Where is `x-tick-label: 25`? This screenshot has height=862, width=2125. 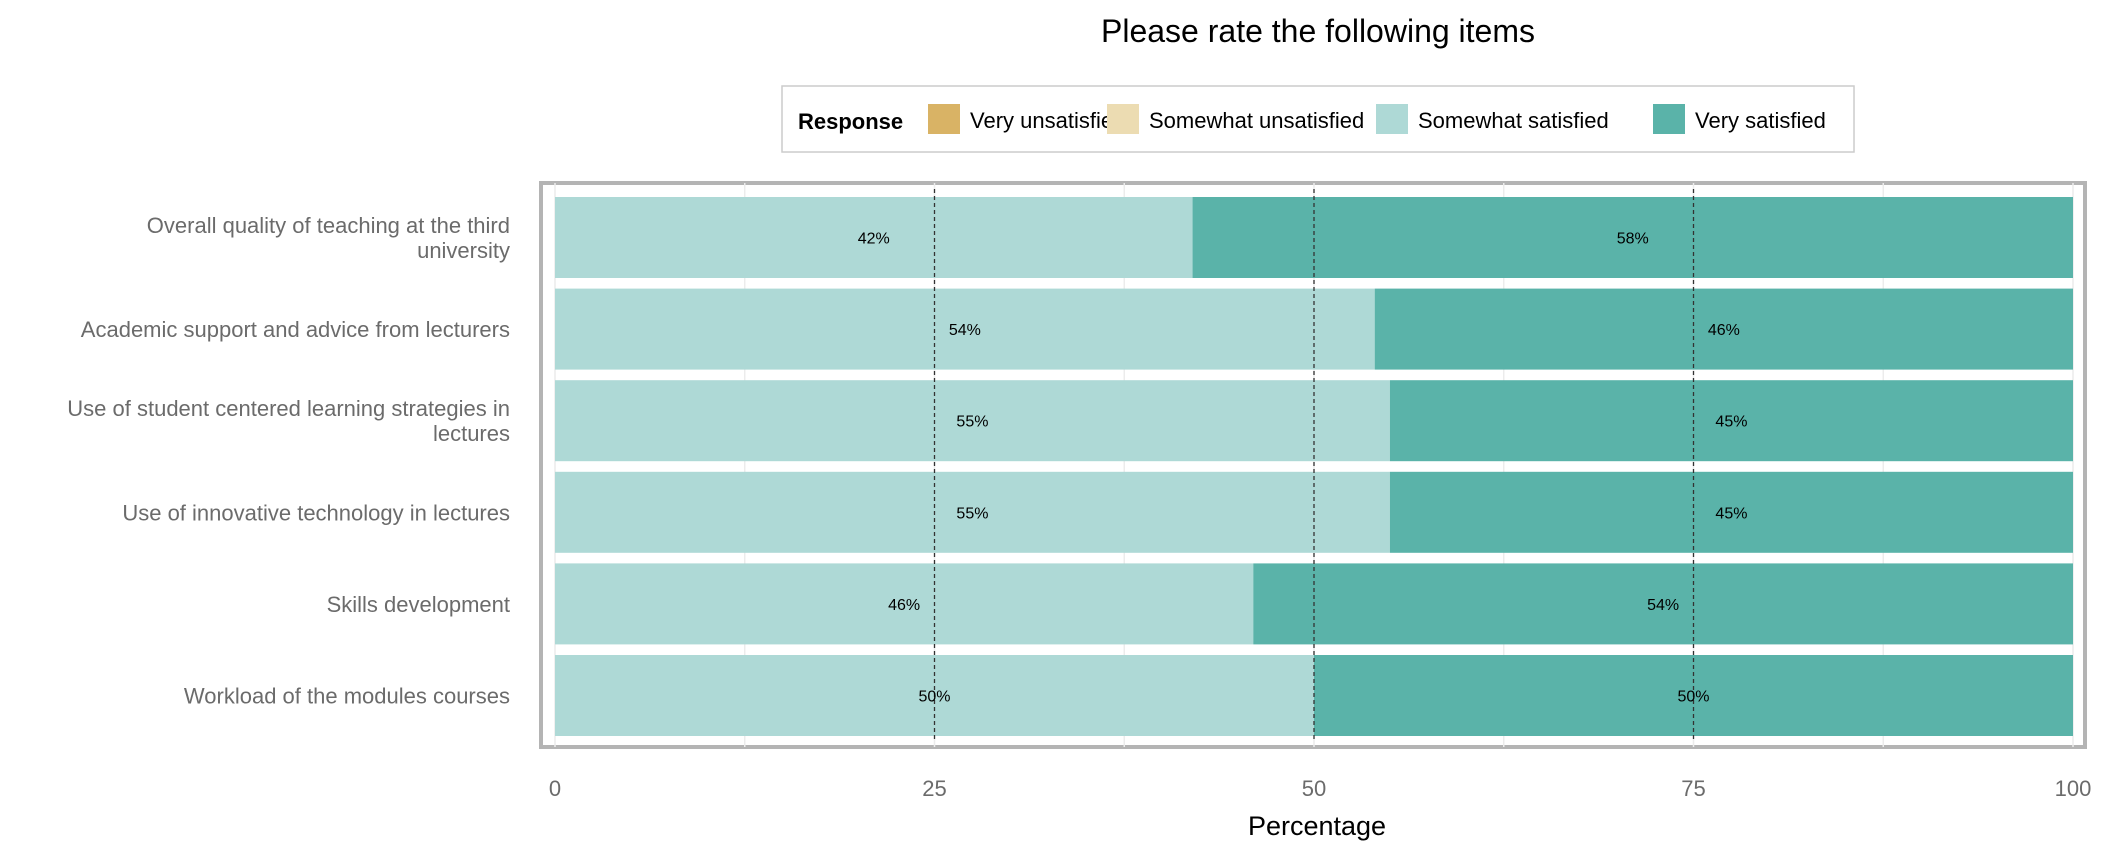
x-tick-label: 25 is located at coordinates (934, 788).